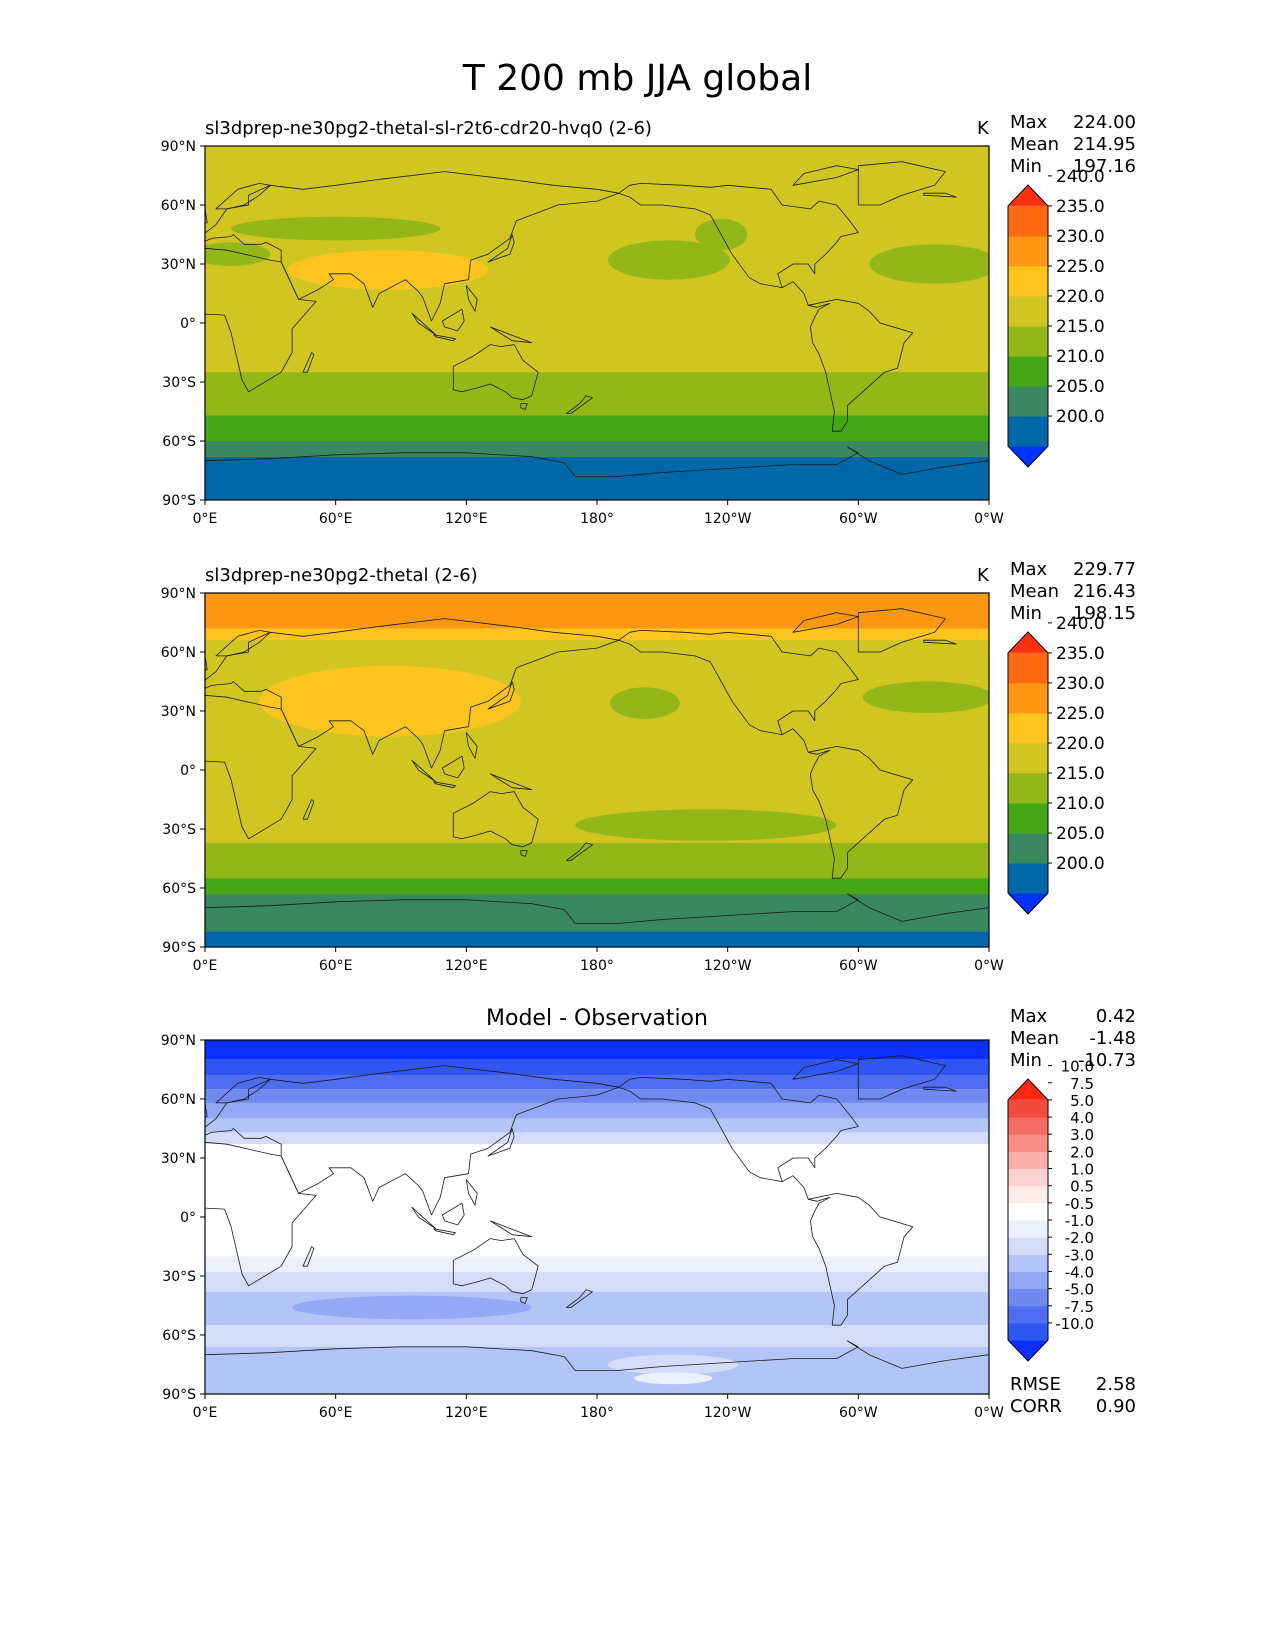  I want to click on colorbar-label: 4.0, so click(1082, 1118).